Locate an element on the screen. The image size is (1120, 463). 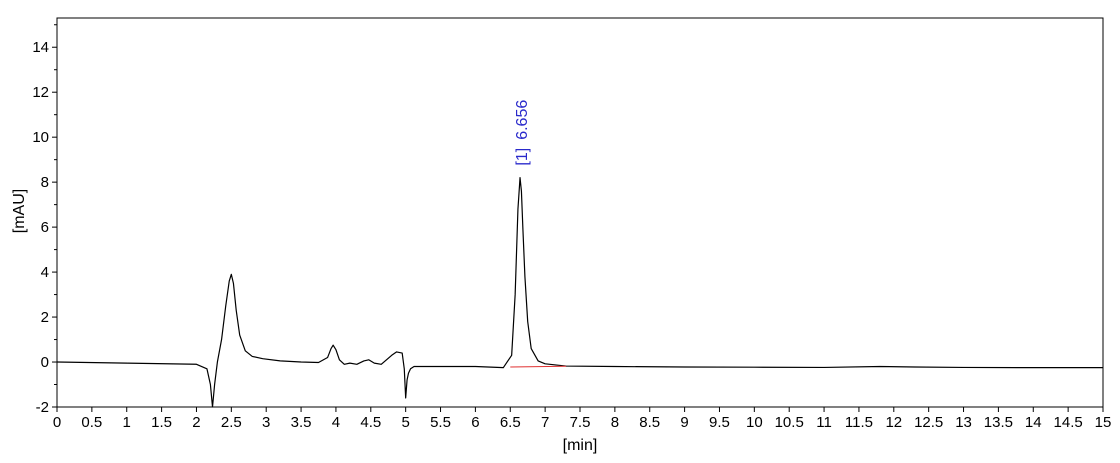
y-tick-label: 4 is located at coordinates (45, 272).